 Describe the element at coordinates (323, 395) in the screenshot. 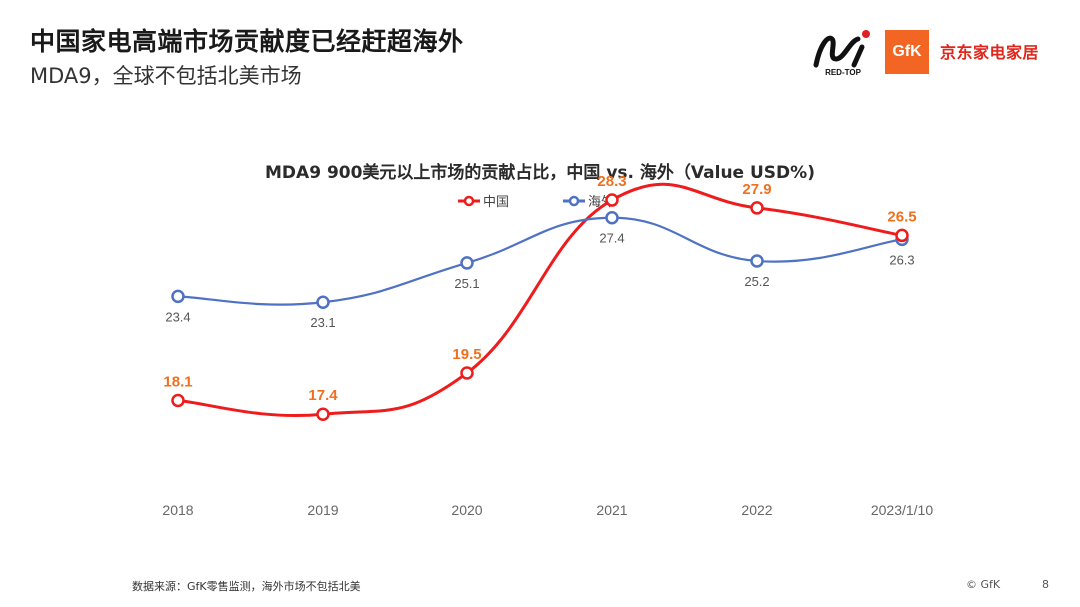

I see `data-label: 17.4` at that location.